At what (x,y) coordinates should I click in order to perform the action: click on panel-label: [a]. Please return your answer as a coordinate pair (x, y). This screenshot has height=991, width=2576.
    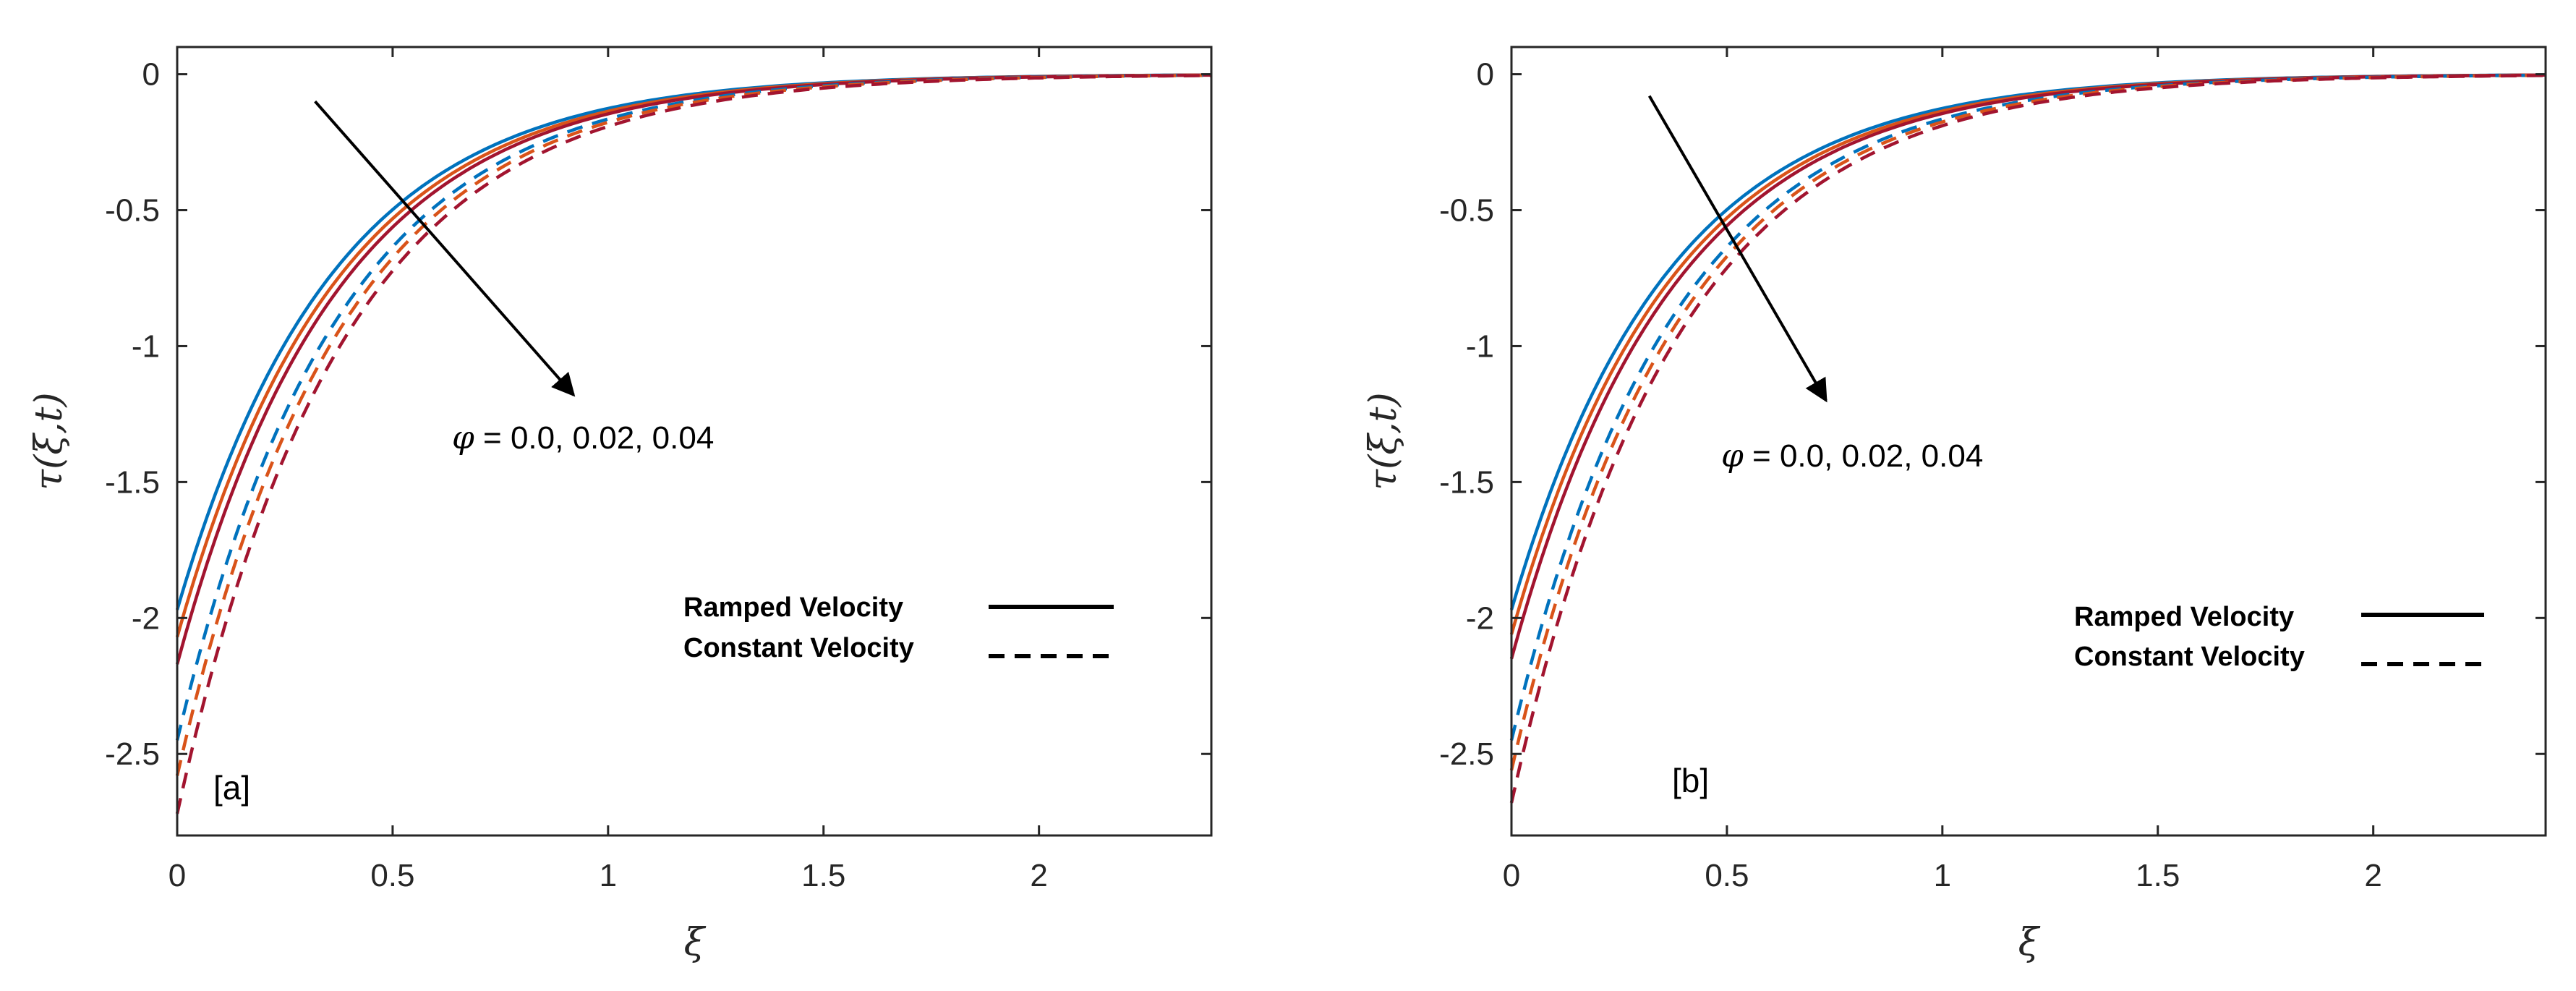
    Looking at the image, I should click on (231, 788).